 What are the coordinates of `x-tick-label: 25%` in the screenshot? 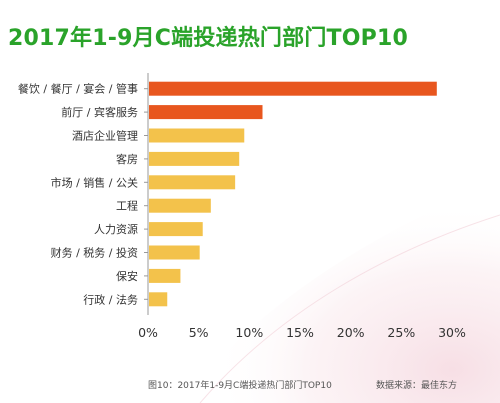 It's located at (401, 332).